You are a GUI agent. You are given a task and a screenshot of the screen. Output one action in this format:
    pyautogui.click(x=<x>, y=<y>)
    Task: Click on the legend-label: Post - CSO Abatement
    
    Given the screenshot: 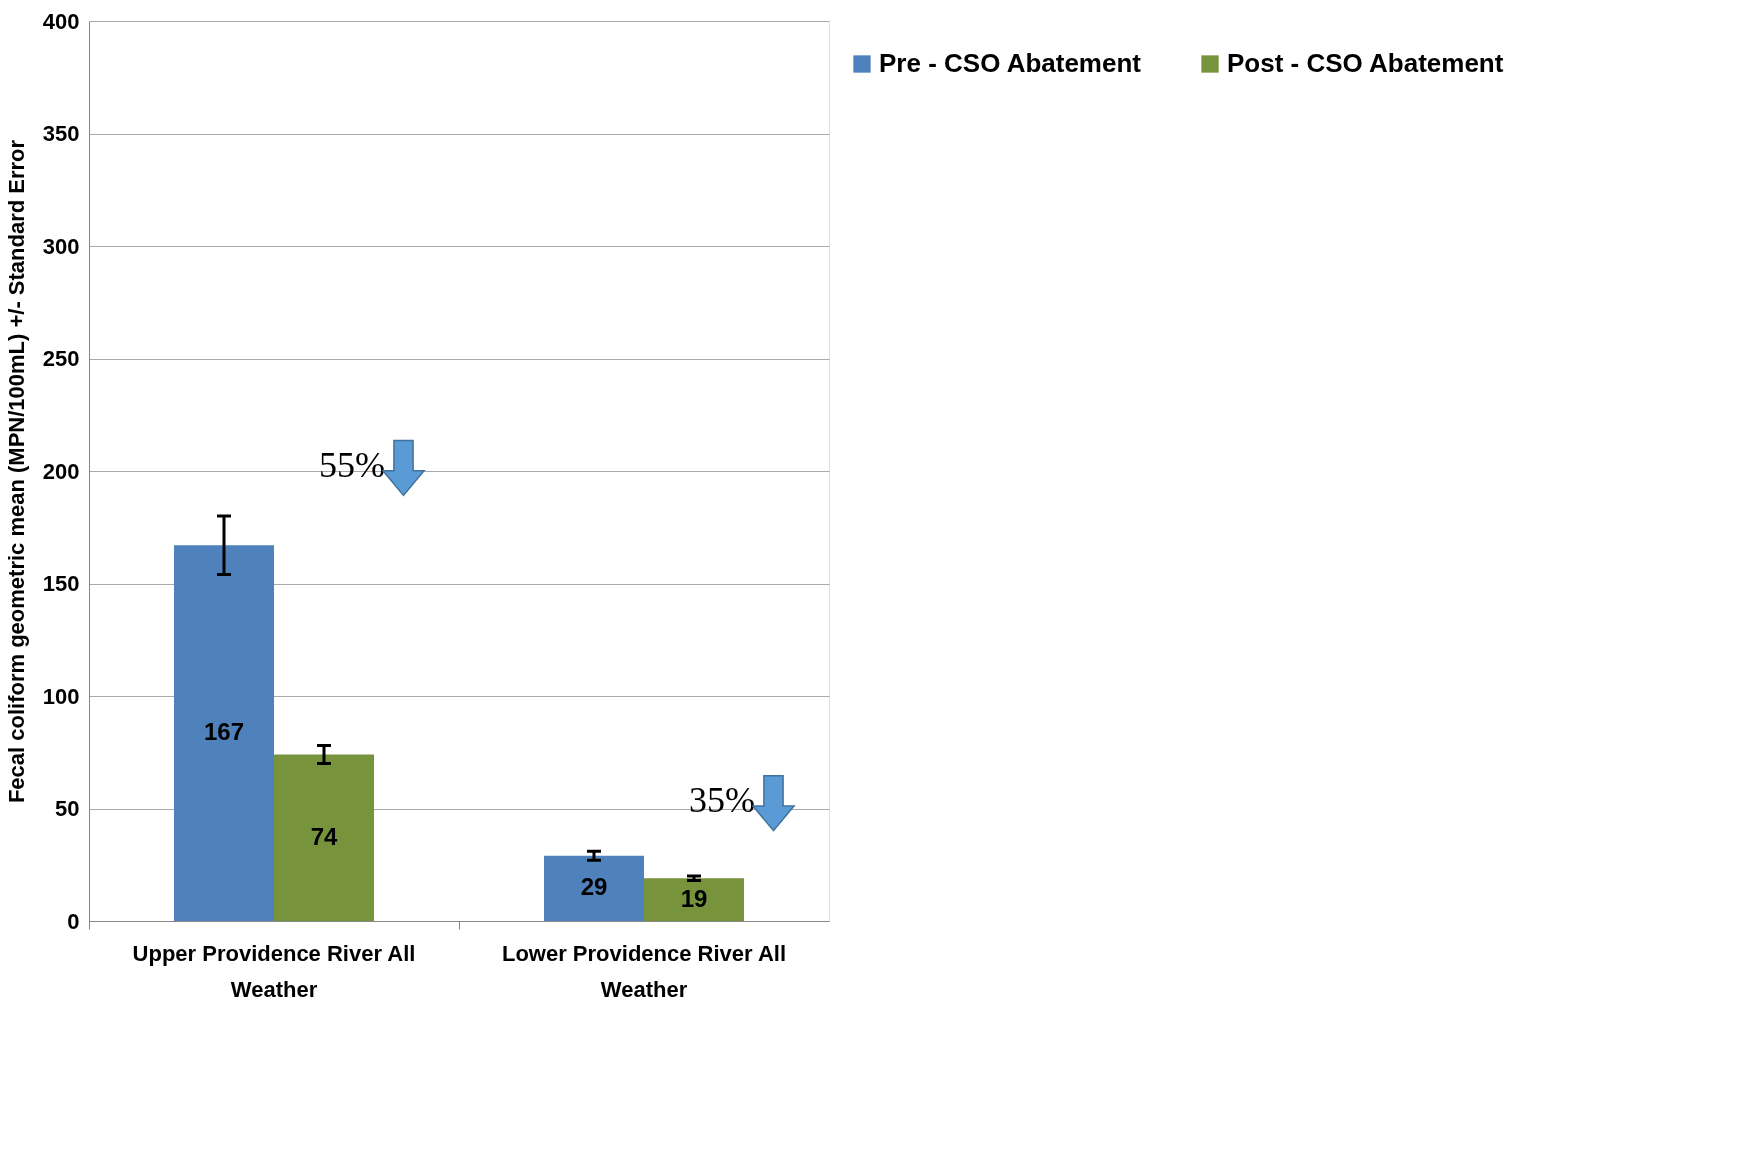 What is the action you would take?
    pyautogui.click(x=1365, y=63)
    